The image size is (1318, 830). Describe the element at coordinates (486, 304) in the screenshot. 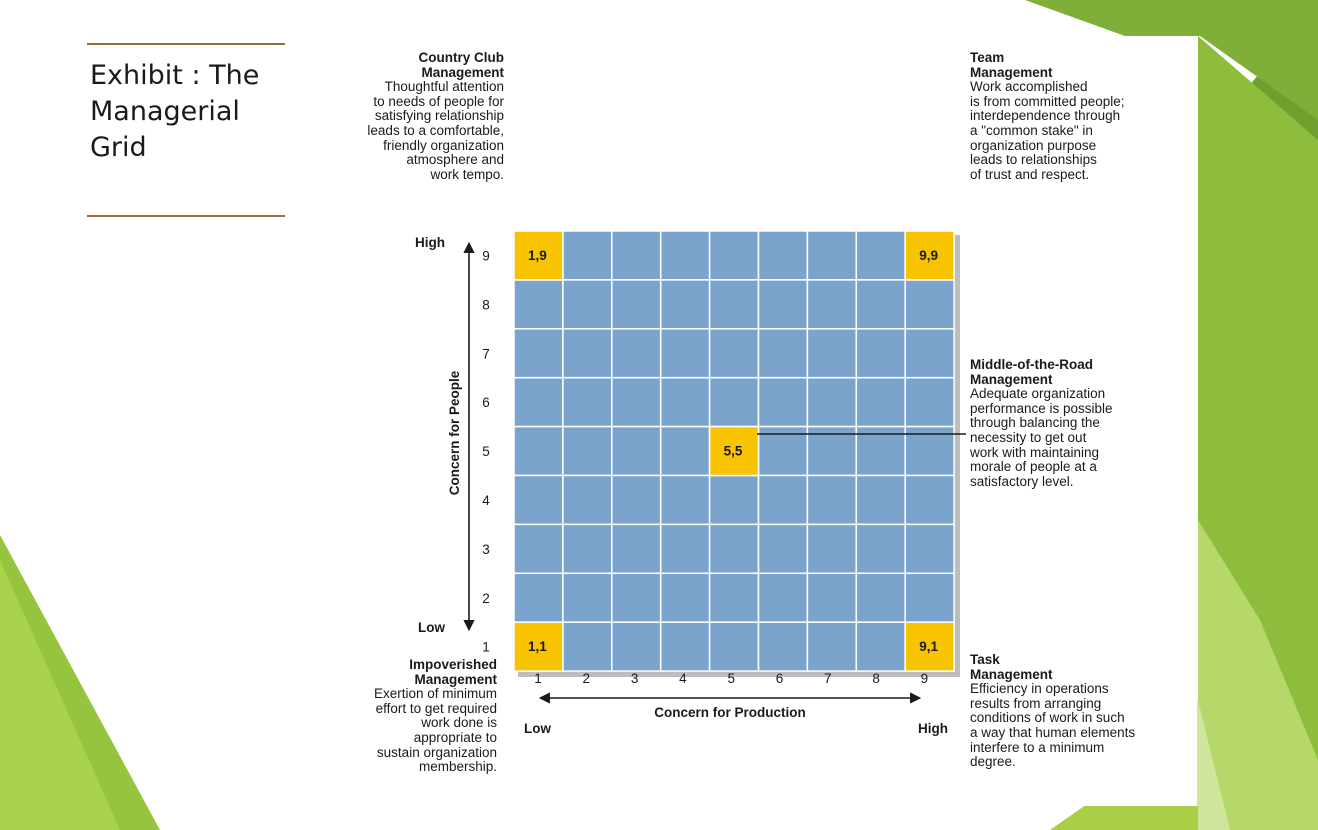

I see `y-tick-label: 8` at that location.